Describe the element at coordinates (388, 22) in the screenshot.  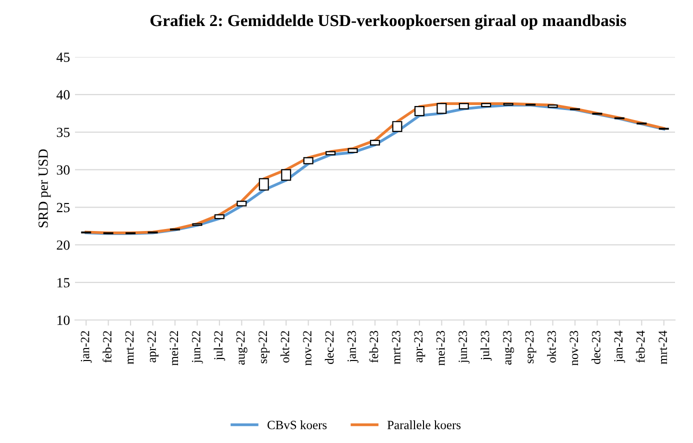
I see `chart-title: Grafiek 2: Gemiddelde USD-verkoopkoersen giraal op maandbasis` at that location.